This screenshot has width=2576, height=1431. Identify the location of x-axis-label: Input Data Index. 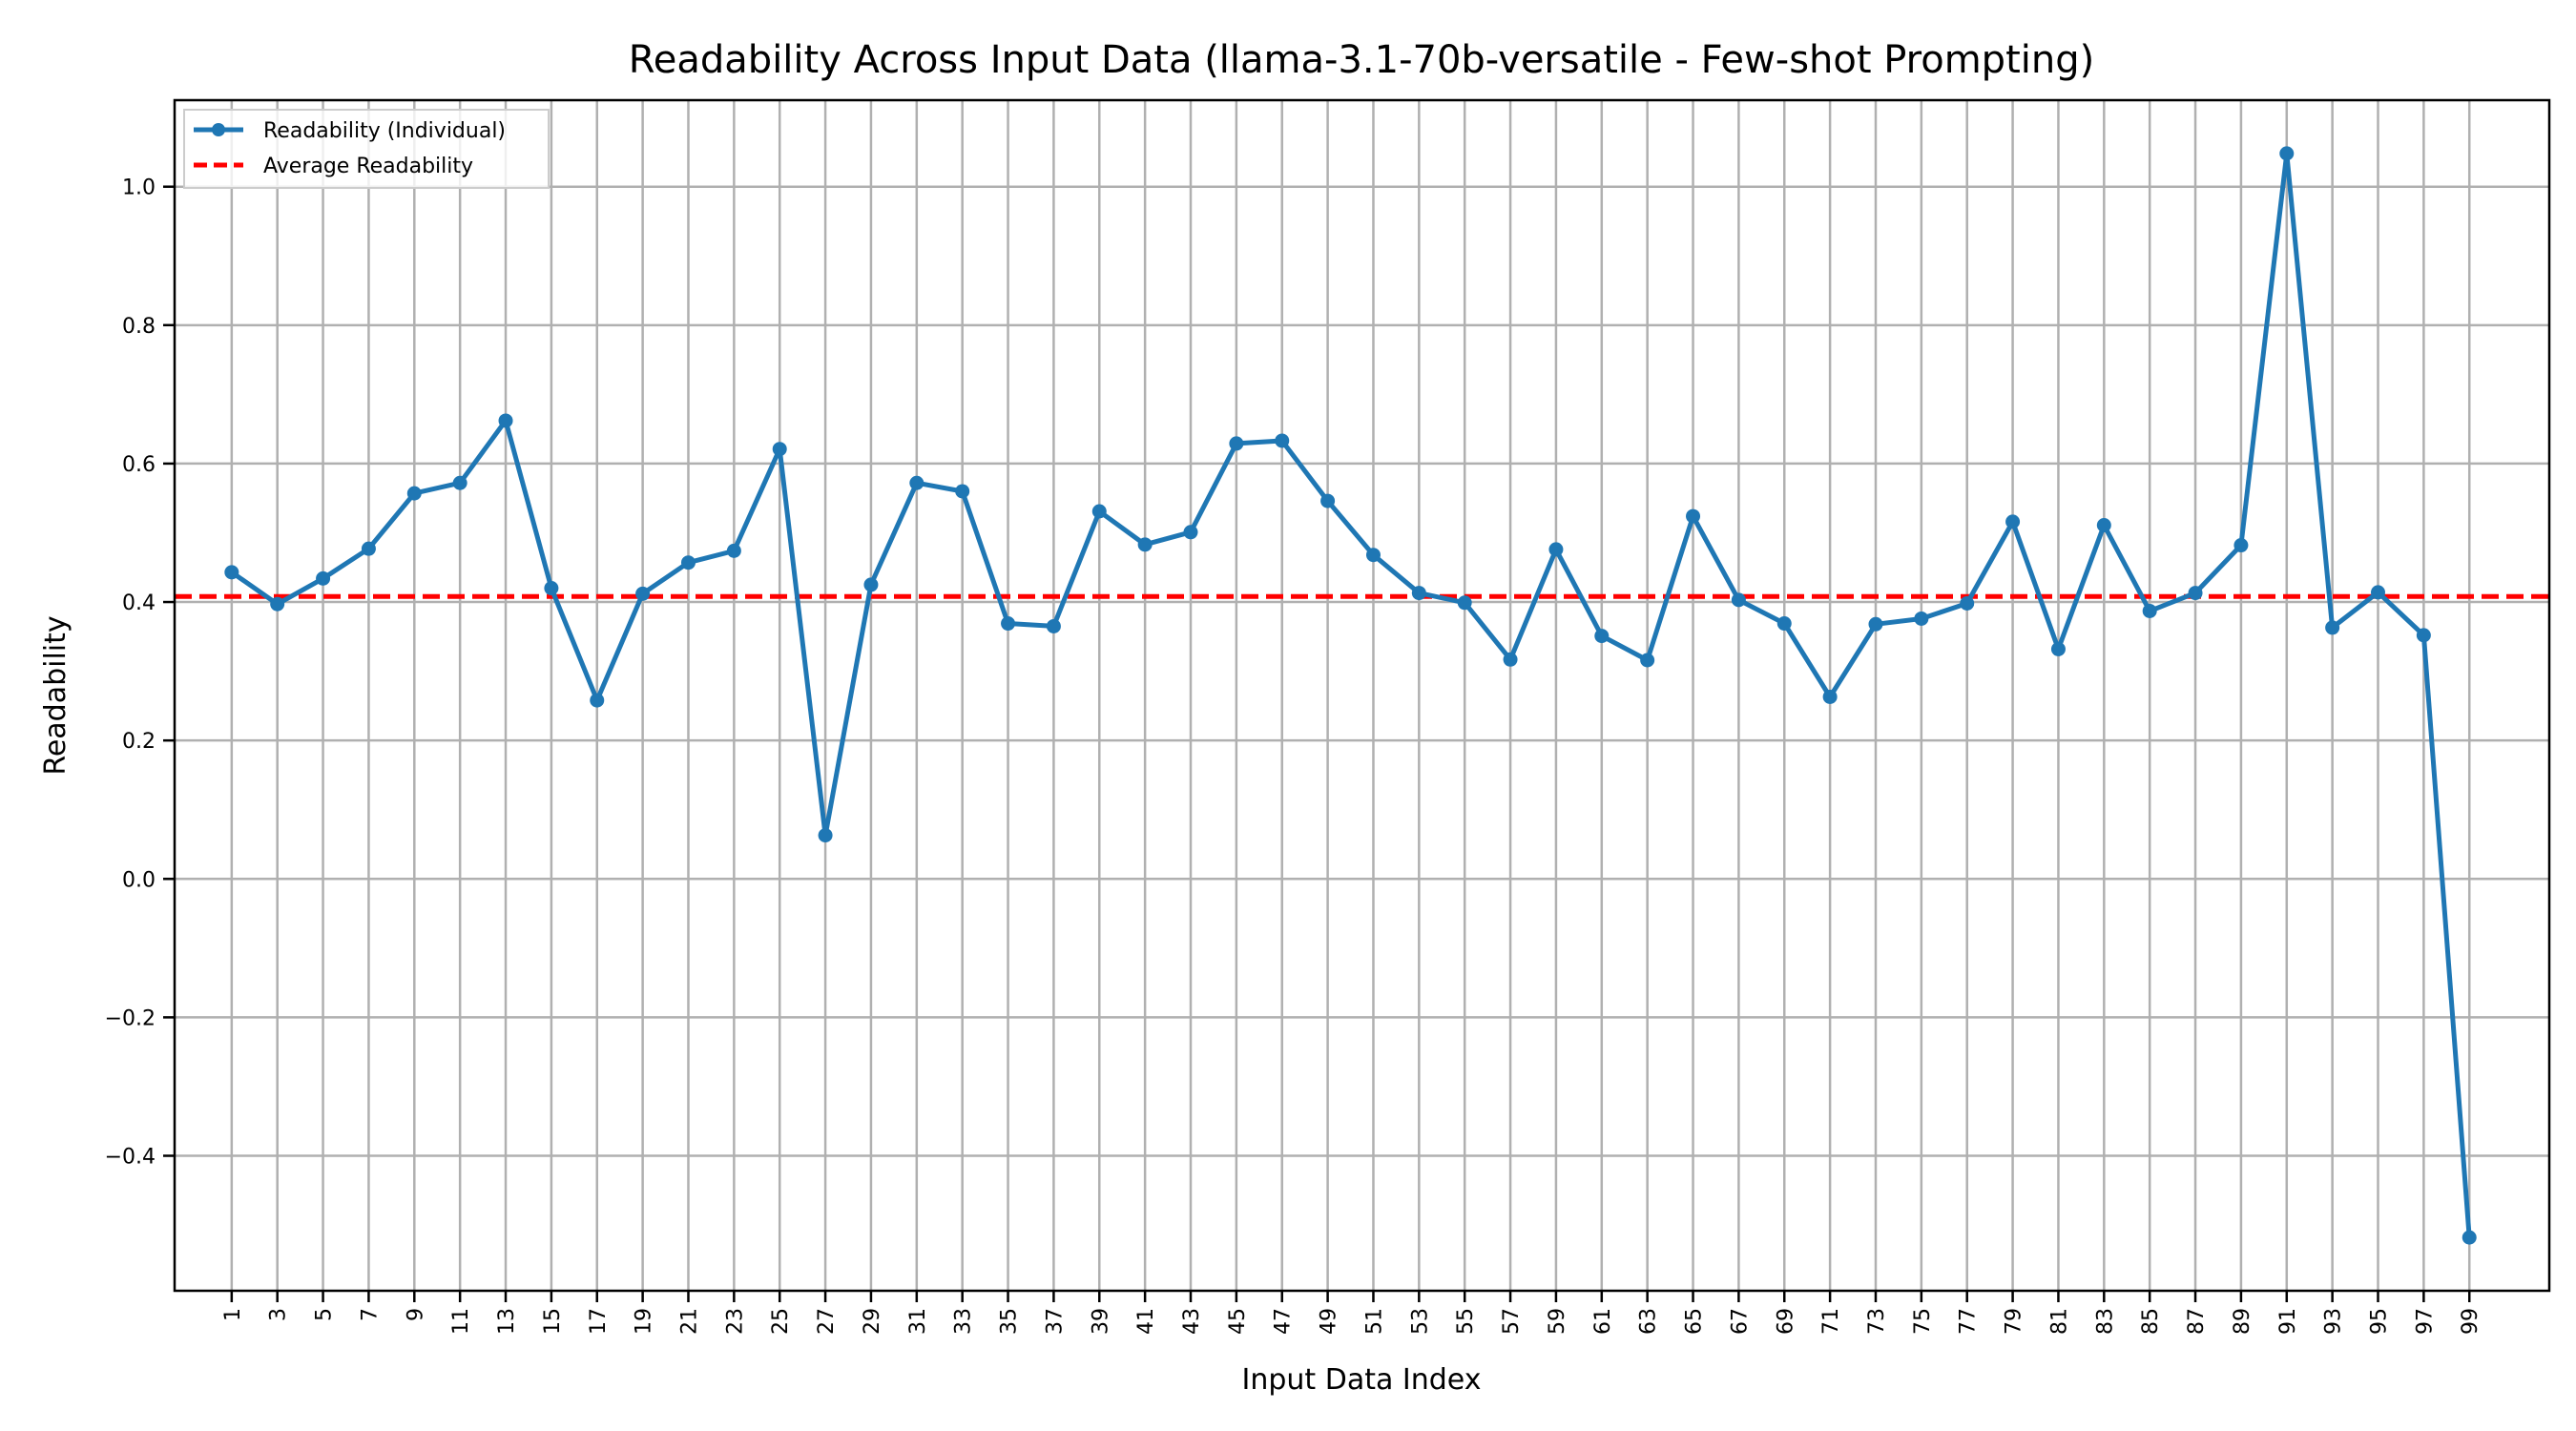
(1362, 1380).